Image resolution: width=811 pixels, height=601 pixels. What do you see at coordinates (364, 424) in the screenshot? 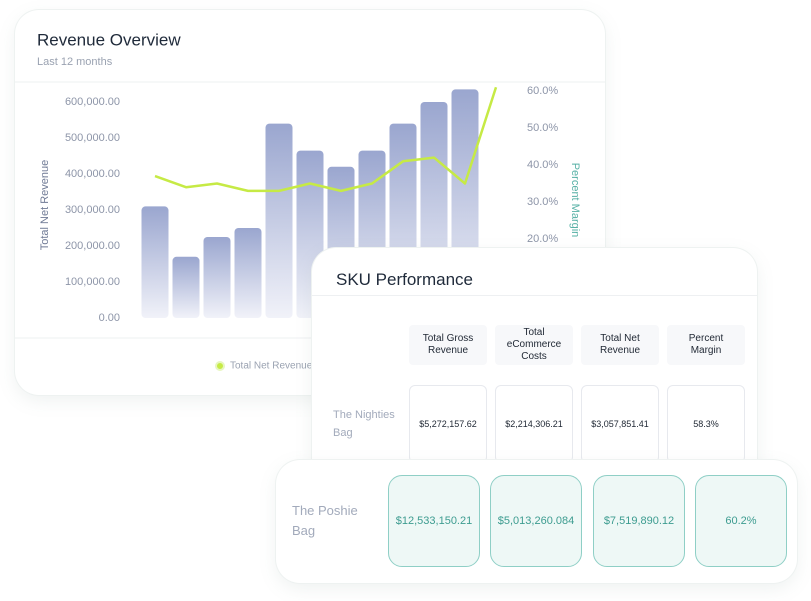
I see `row-label: The Nighties Bag` at bounding box center [364, 424].